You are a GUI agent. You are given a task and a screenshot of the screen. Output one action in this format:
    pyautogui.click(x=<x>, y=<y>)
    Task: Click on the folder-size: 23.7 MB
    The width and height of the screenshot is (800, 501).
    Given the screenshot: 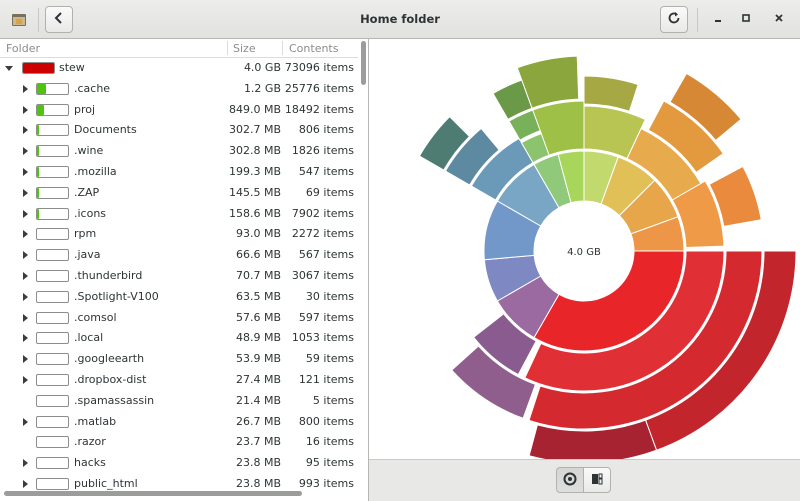 What is the action you would take?
    pyautogui.click(x=258, y=442)
    